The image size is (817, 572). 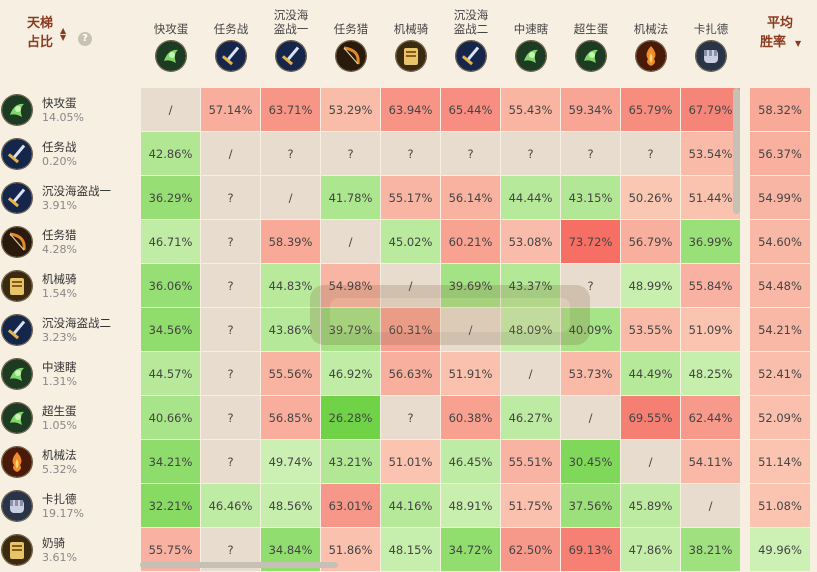 What do you see at coordinates (70, 462) in the screenshot?
I see `row-header: 机械法 5.32%` at bounding box center [70, 462].